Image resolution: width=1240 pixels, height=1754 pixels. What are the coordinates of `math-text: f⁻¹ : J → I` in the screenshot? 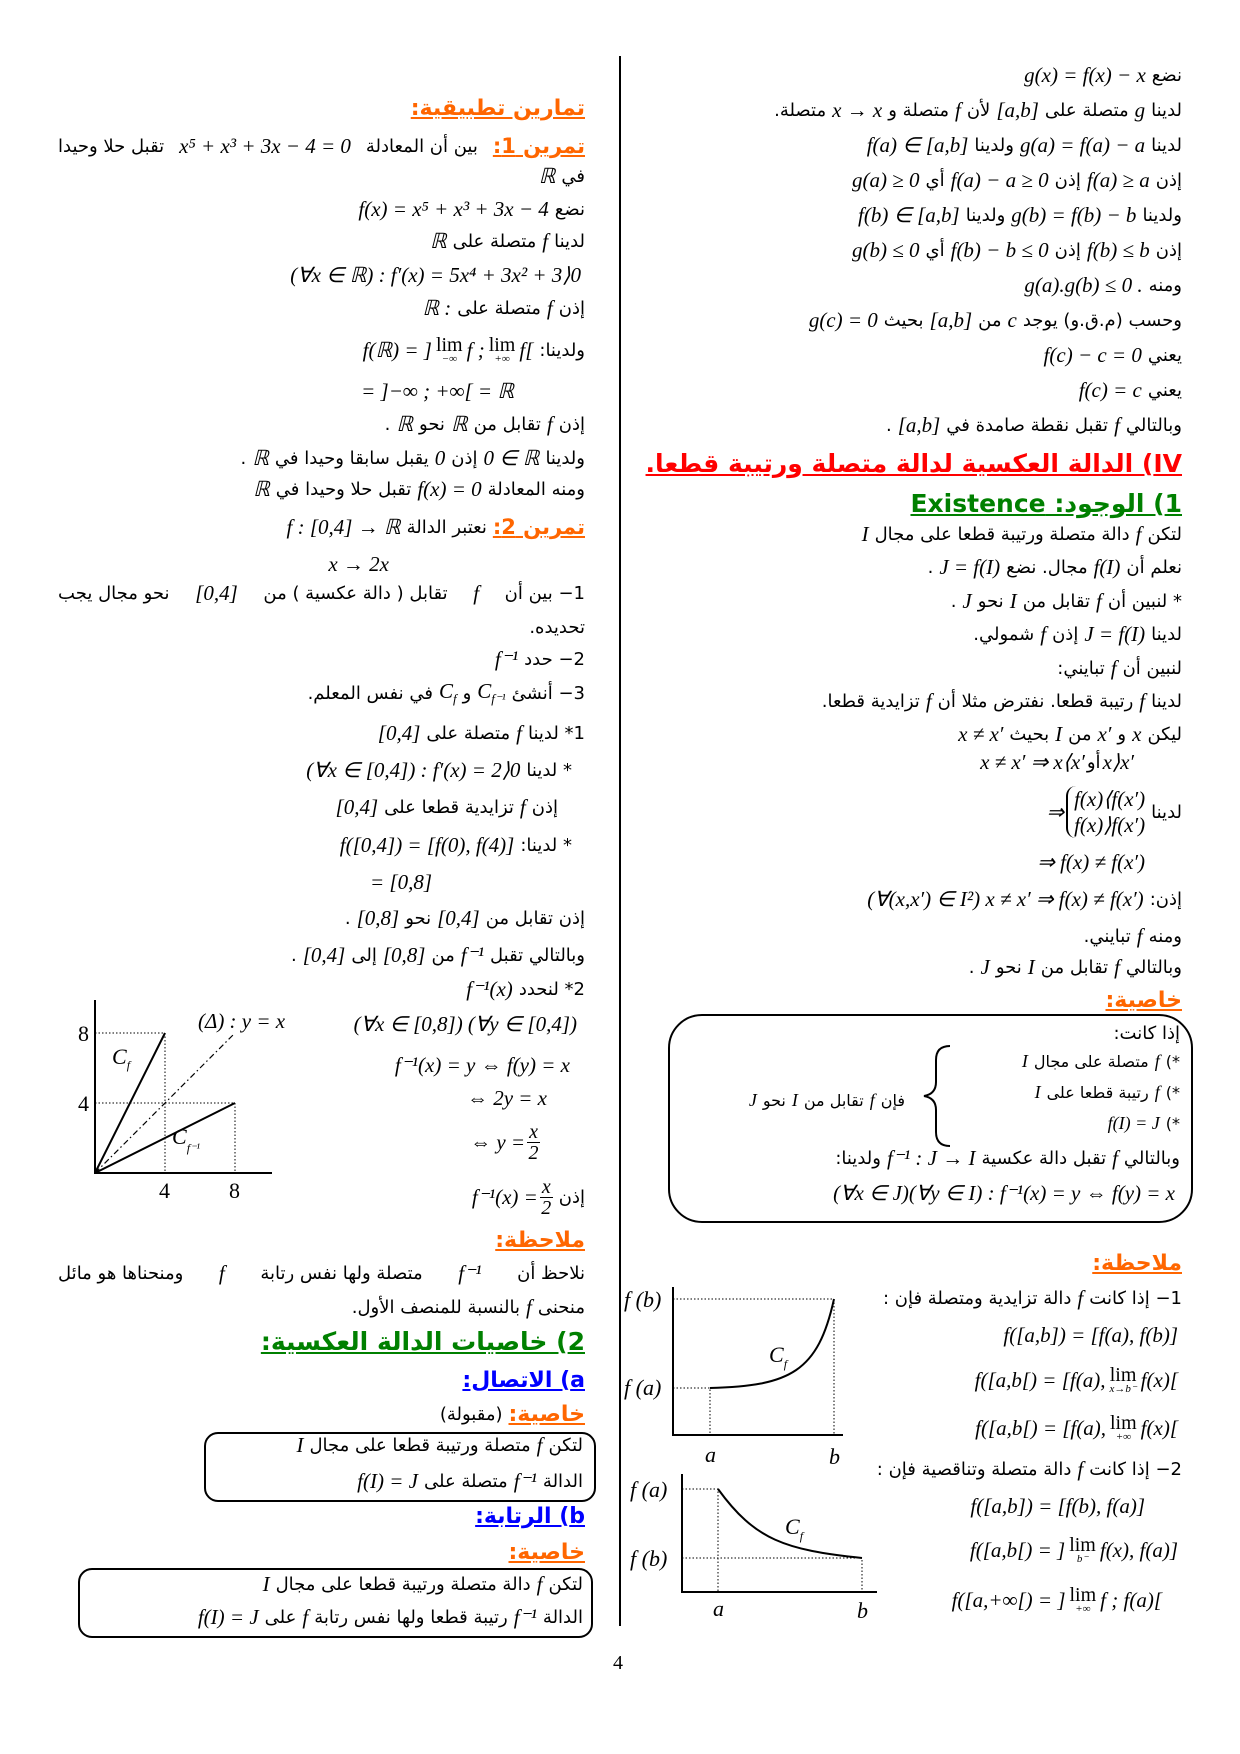 It's located at (931, 1157).